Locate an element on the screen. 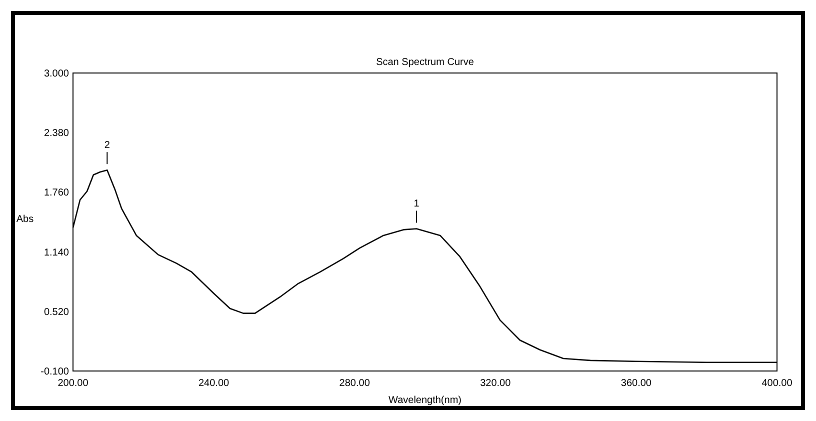  x-tick-label: 360.00 is located at coordinates (636, 383).